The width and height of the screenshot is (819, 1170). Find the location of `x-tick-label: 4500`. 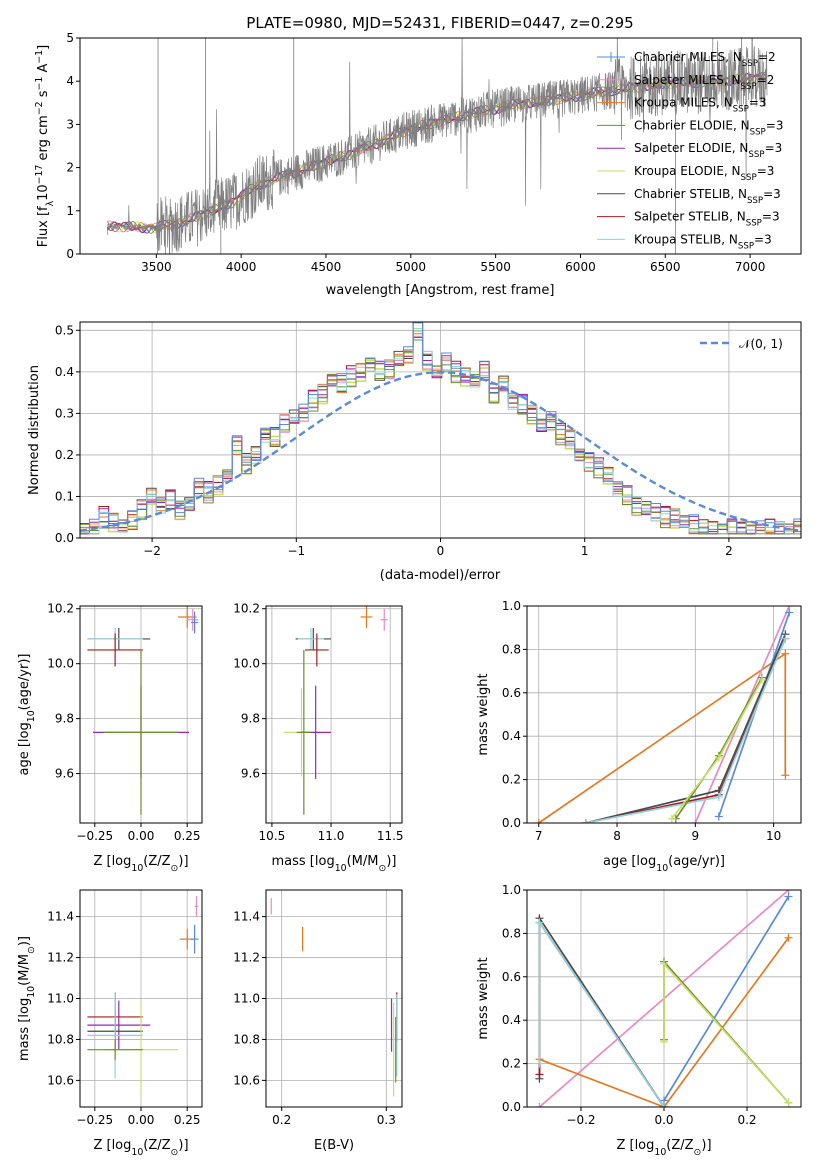

x-tick-label: 4500 is located at coordinates (326, 267).